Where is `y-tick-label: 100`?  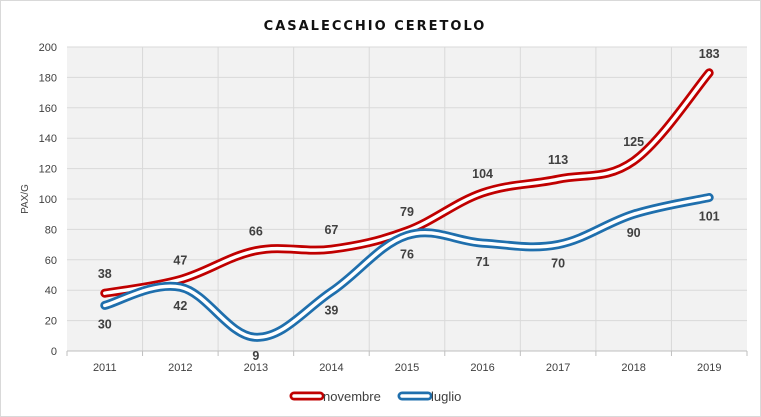 y-tick-label: 100 is located at coordinates (48, 200).